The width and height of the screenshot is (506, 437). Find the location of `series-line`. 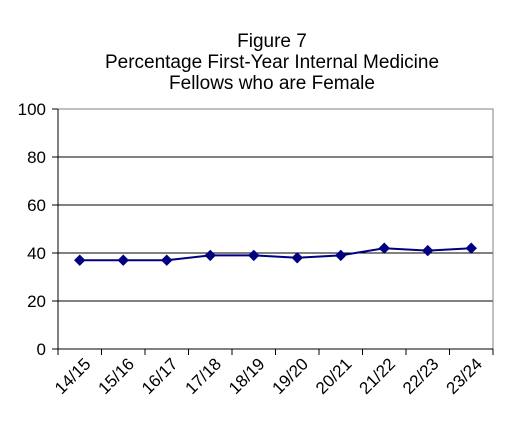

series-line is located at coordinates (275, 254).